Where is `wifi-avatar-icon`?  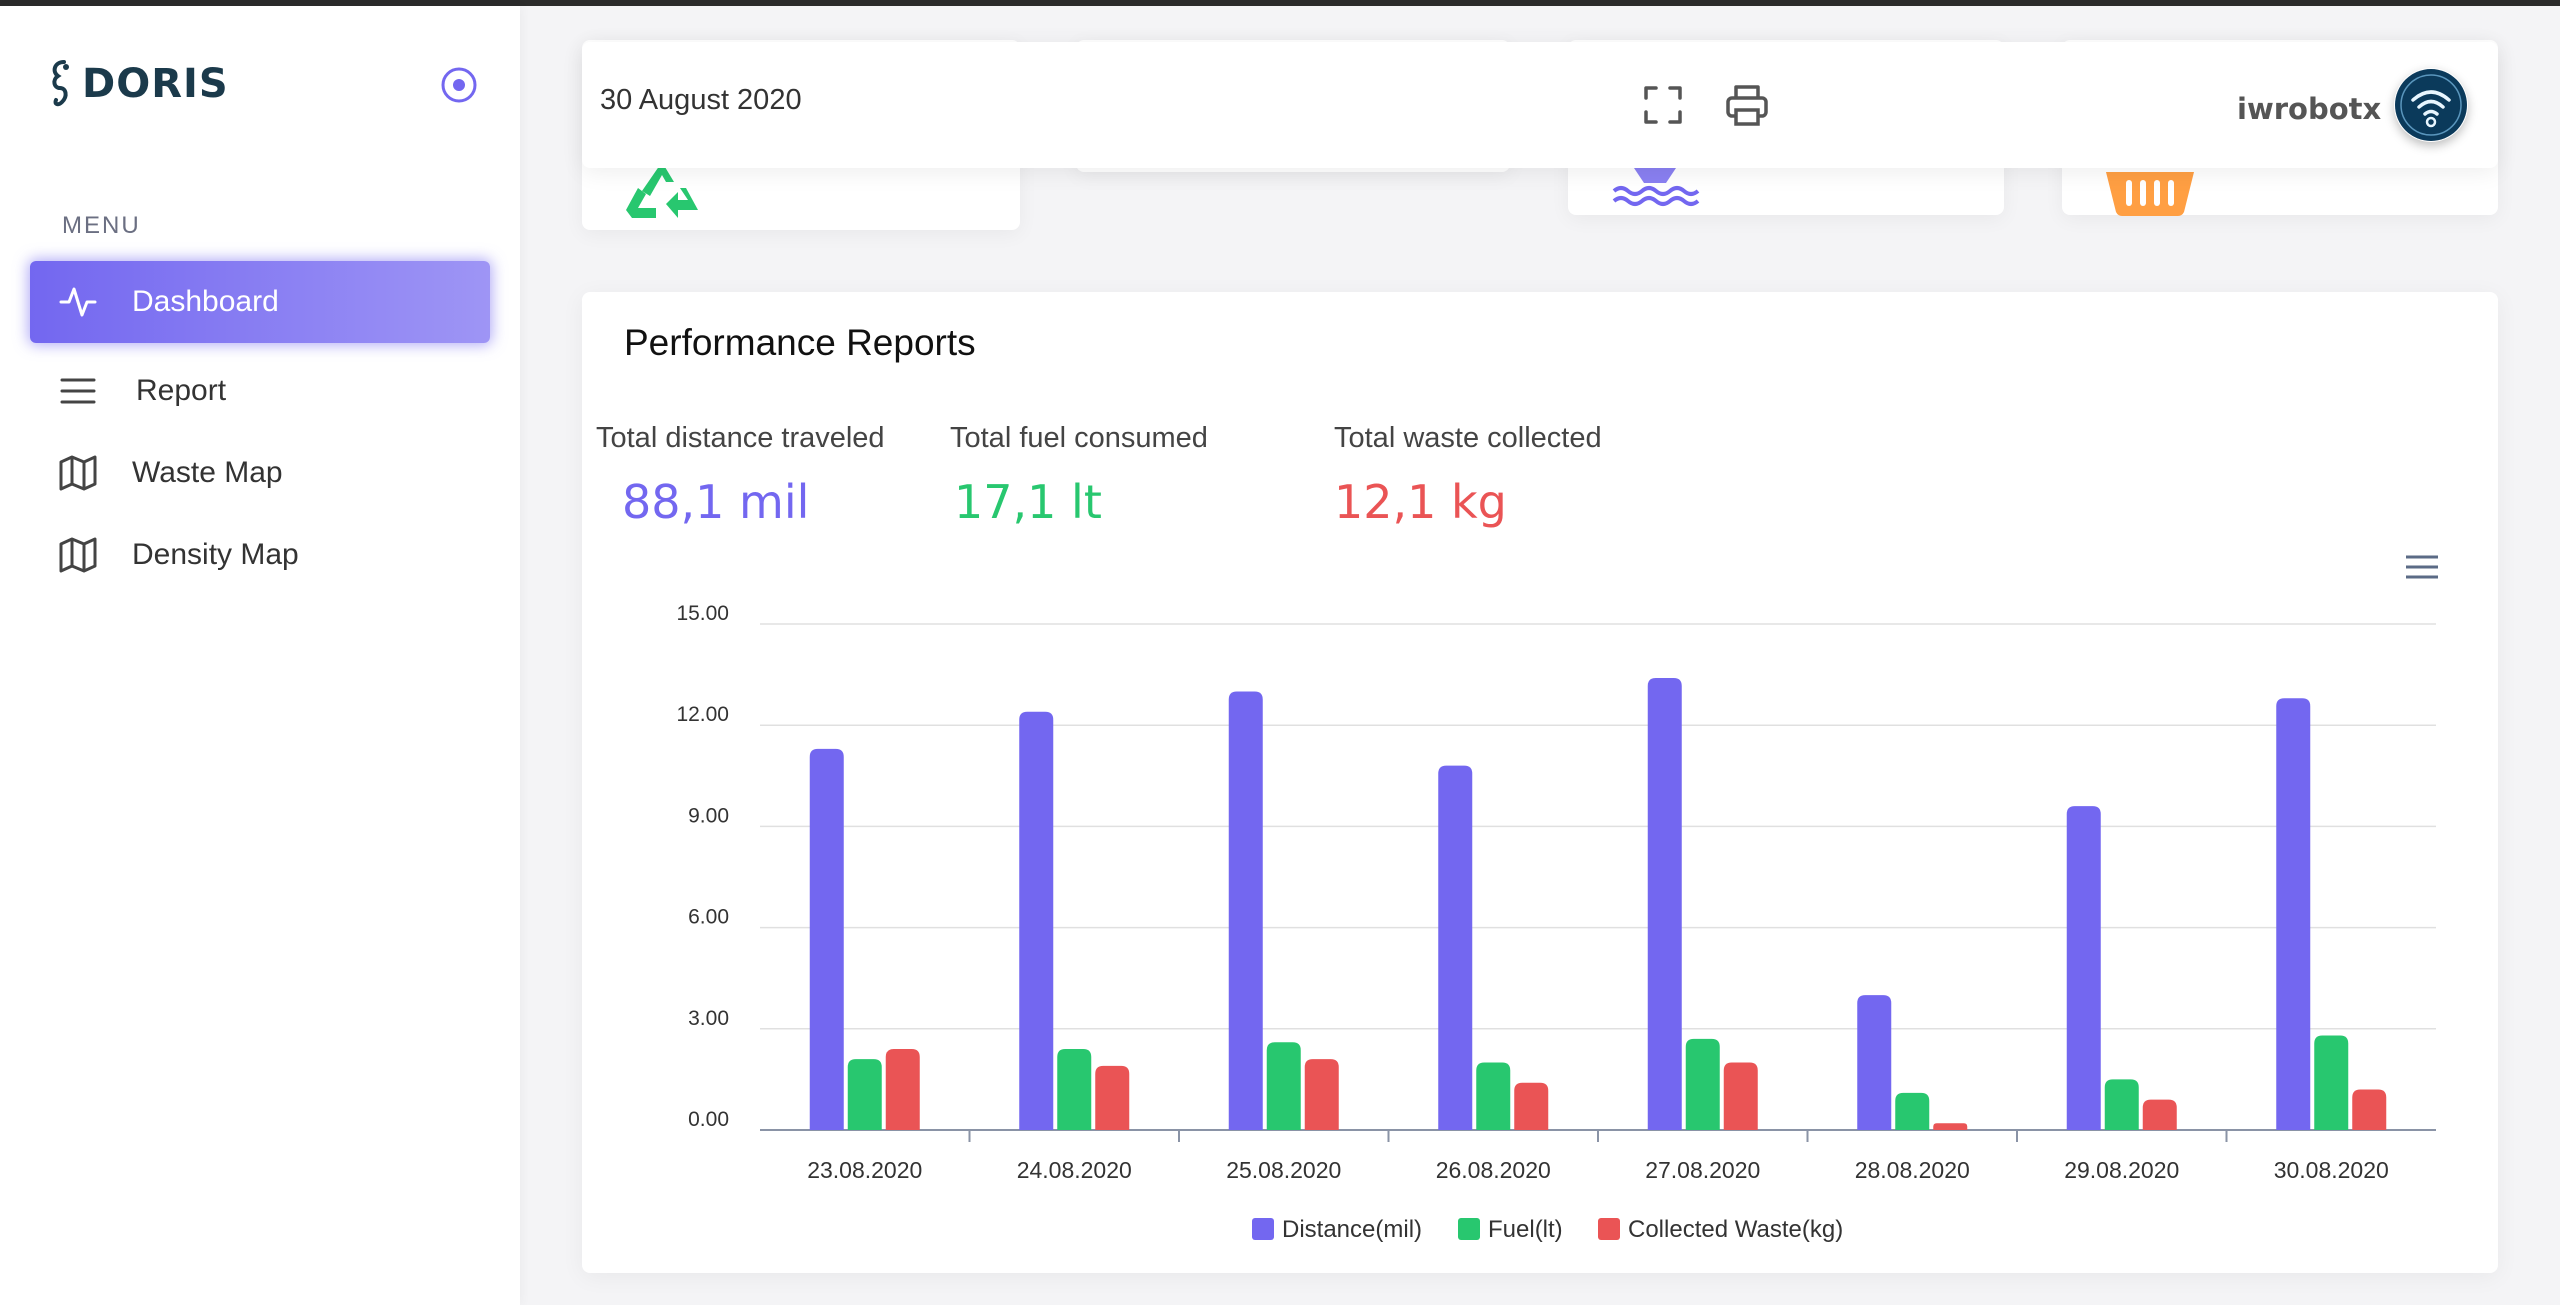
wifi-avatar-icon is located at coordinates (2431, 105).